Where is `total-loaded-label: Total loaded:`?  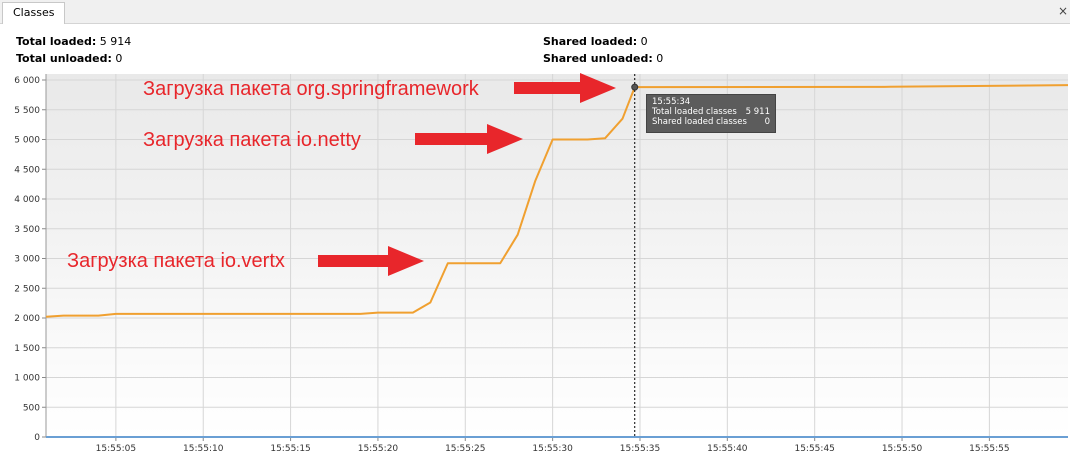 total-loaded-label: Total loaded: is located at coordinates (56, 41).